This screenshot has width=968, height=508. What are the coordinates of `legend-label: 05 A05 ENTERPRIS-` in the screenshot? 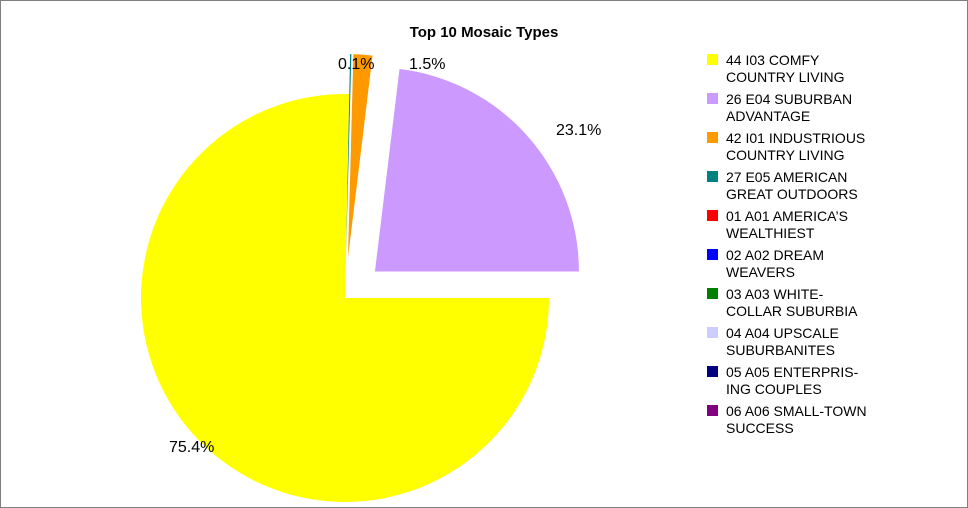 It's located at (792, 372).